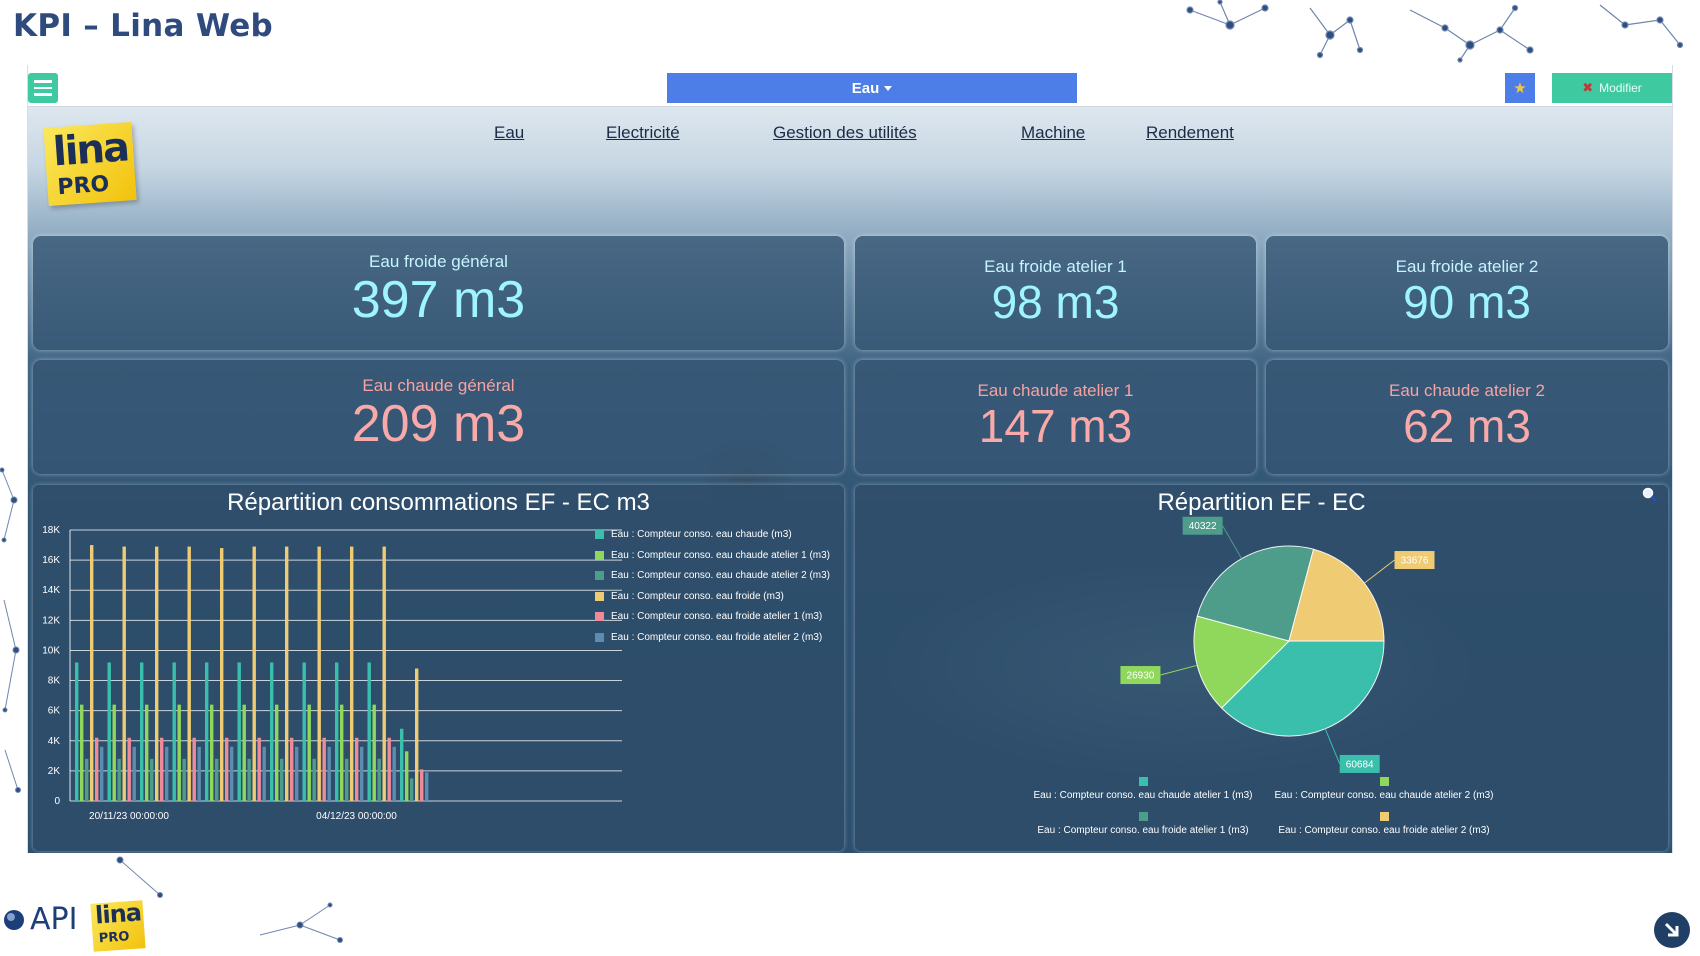  I want to click on kpi-value: 62 m3, so click(1467, 426).